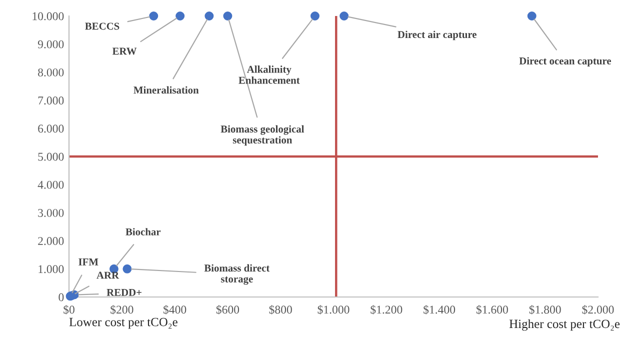  I want to click on x-tick-label: $800, so click(280, 309).